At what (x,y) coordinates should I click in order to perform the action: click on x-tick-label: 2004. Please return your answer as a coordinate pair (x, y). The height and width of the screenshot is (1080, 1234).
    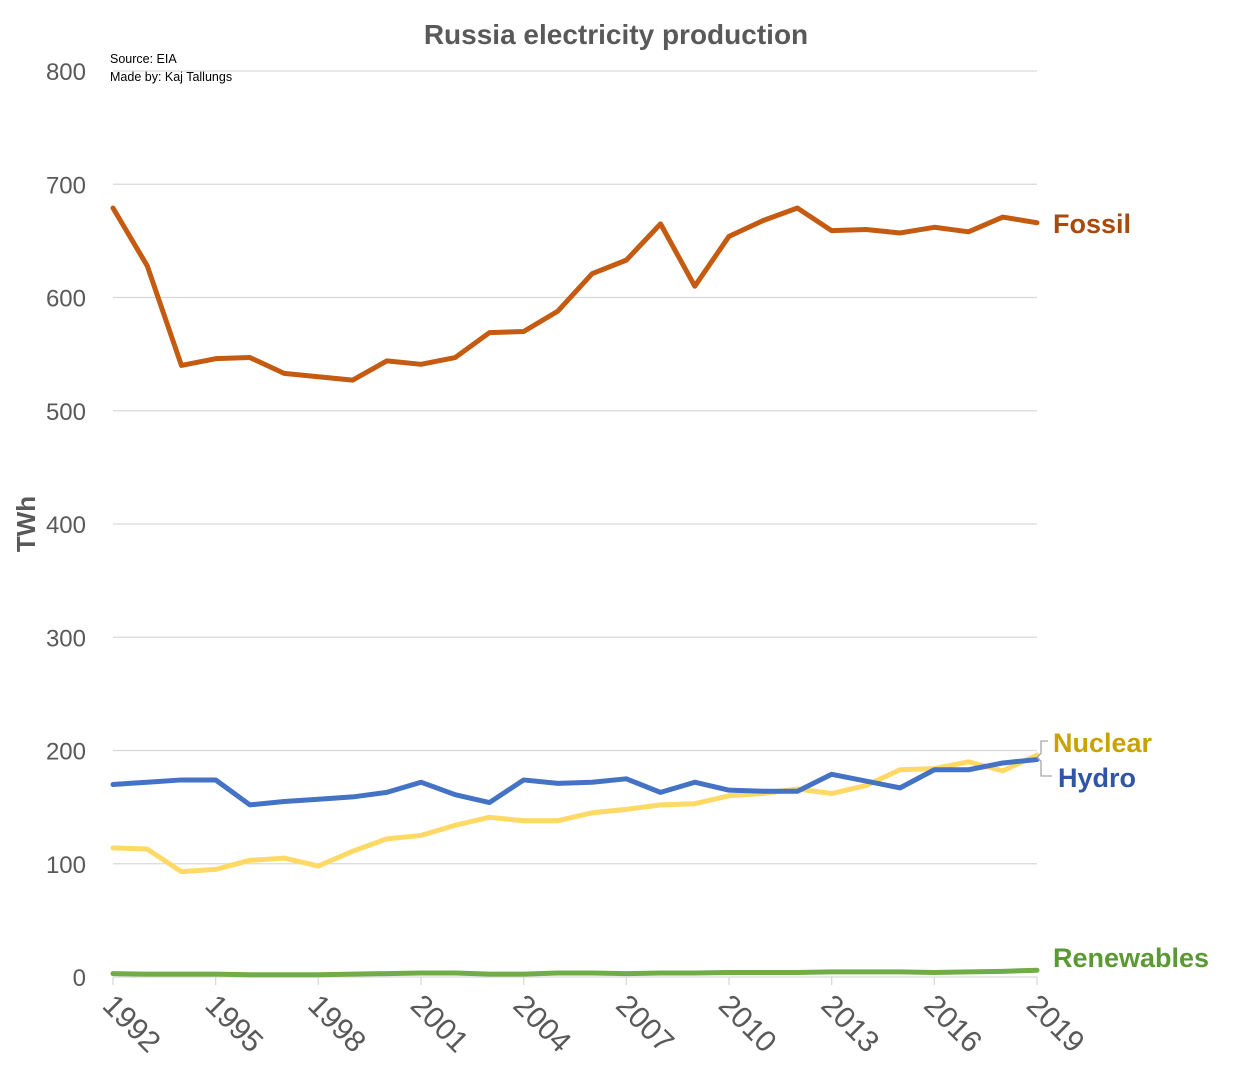
    Looking at the image, I should click on (542, 1024).